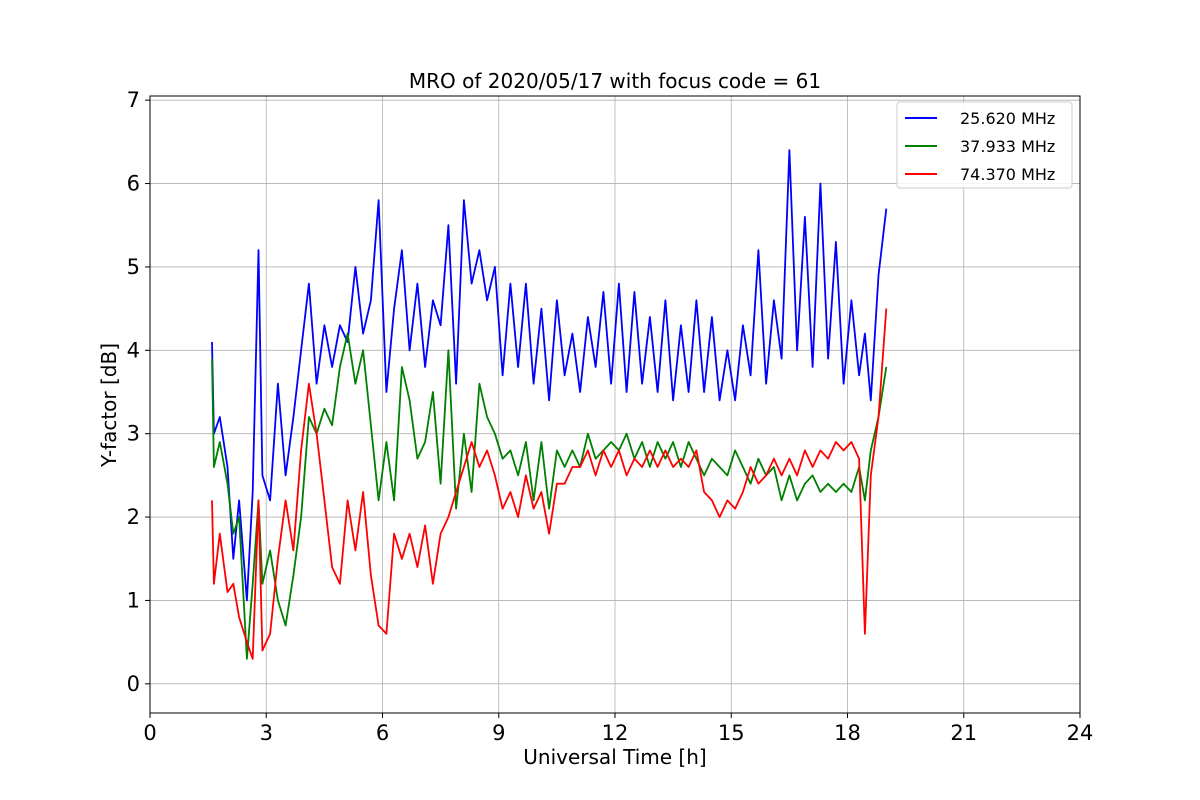 The height and width of the screenshot is (800, 1200). I want to click on chart-title: MRO of 2020/05/17 with focus code = 61, so click(615, 81).